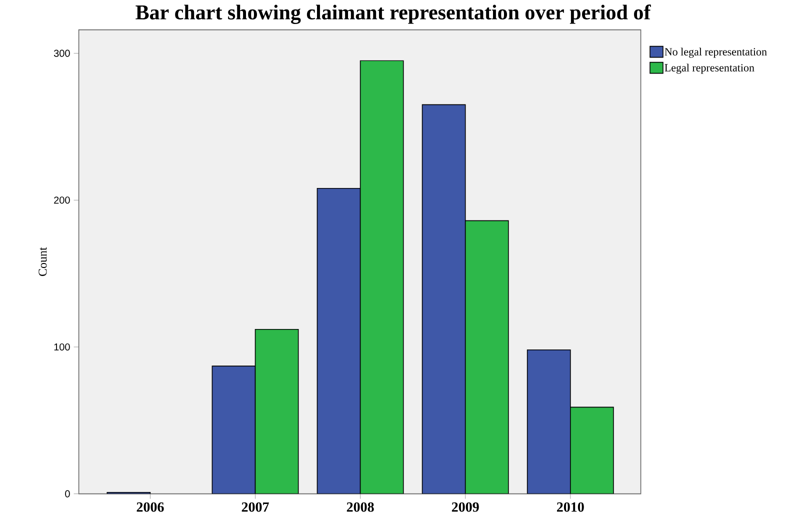 This screenshot has width=786, height=532. What do you see at coordinates (360, 507) in the screenshot?
I see `x-tick-label: 2008` at bounding box center [360, 507].